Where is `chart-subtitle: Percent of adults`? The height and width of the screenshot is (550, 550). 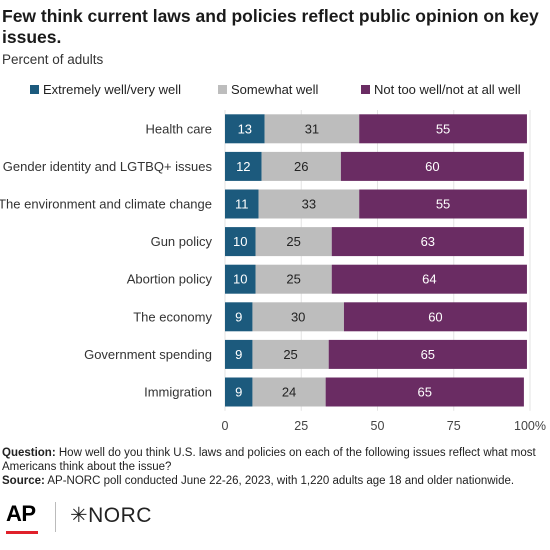 chart-subtitle: Percent of adults is located at coordinates (53, 59).